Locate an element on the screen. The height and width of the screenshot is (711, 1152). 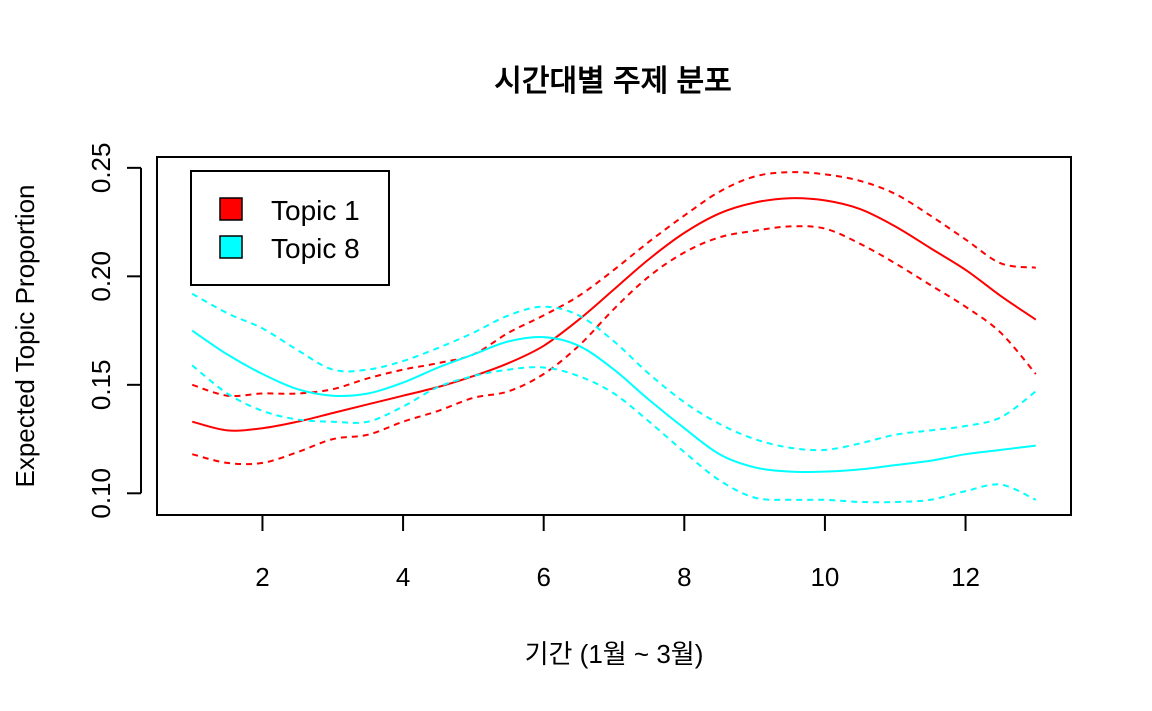
series-line-topic-8-lower is located at coordinates (614, 434).